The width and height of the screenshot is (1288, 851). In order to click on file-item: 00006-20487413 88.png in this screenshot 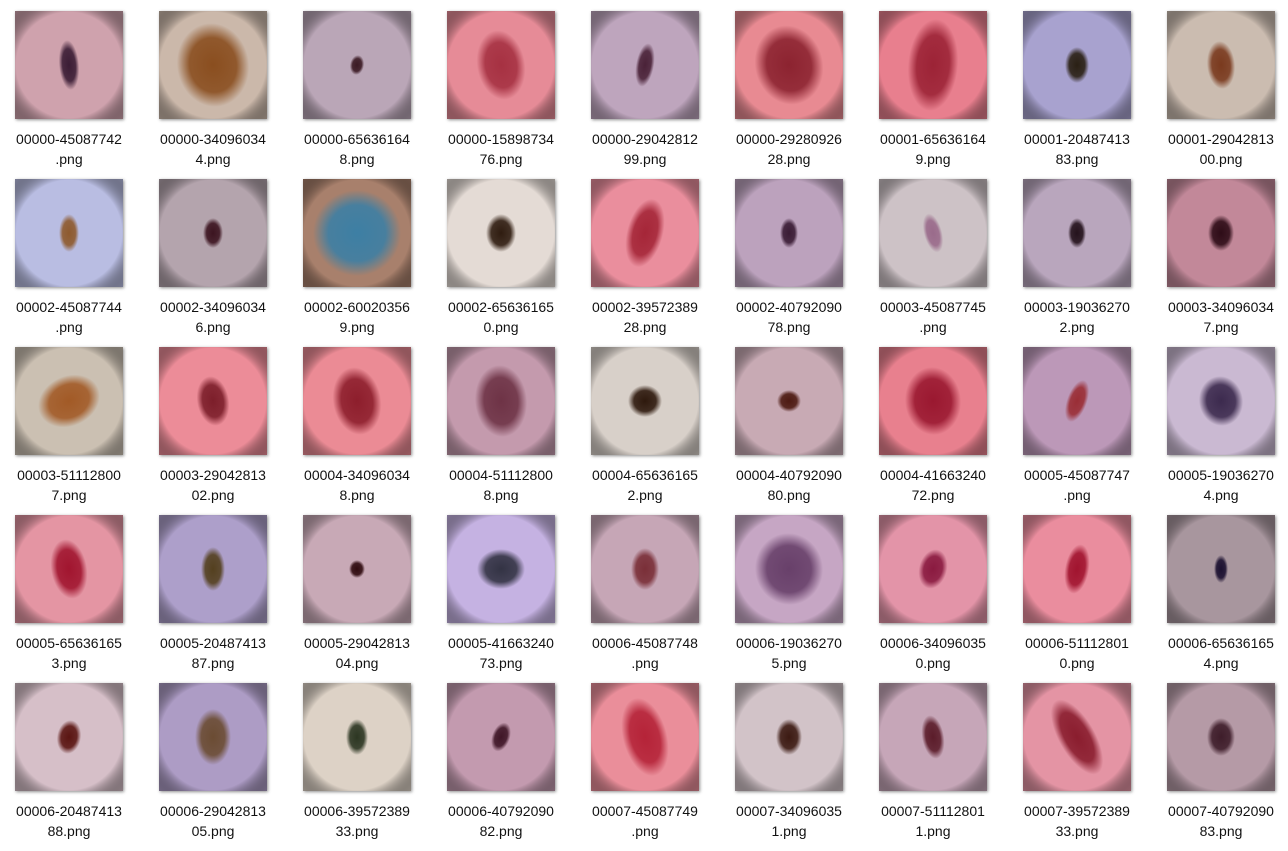, I will do `click(71, 767)`.